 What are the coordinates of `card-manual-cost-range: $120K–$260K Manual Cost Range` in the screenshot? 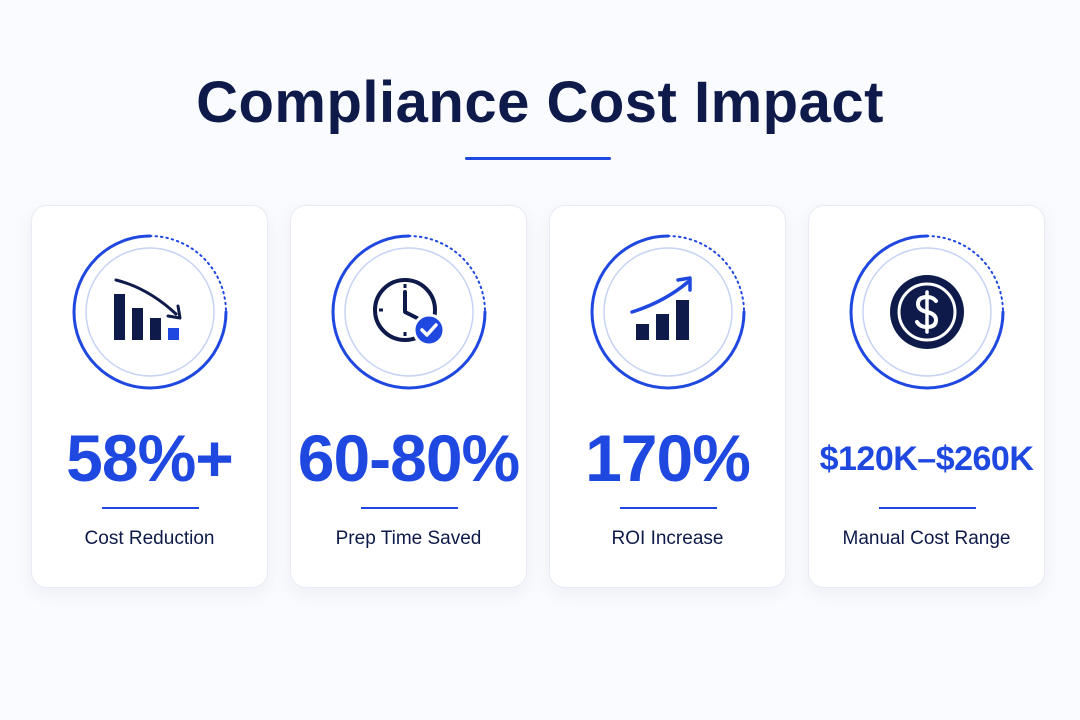 It's located at (926, 396).